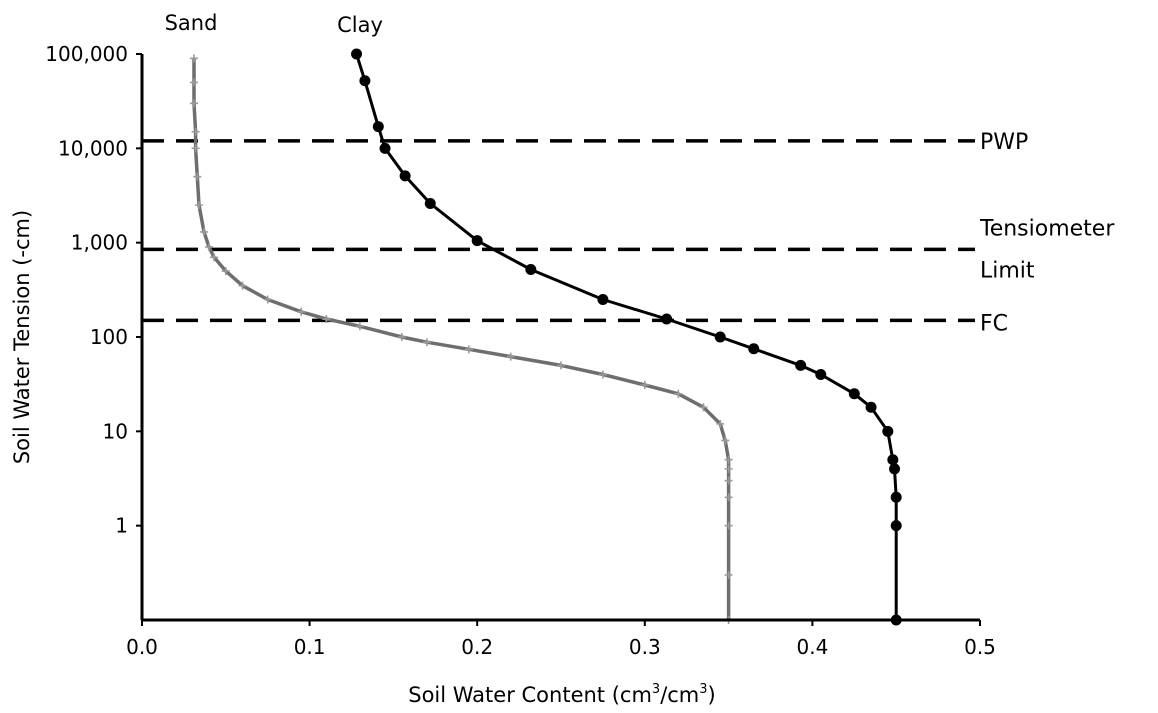 The image size is (1158, 713). What do you see at coordinates (712, 695) in the screenshot?
I see `x-axis-title-suffix: )` at bounding box center [712, 695].